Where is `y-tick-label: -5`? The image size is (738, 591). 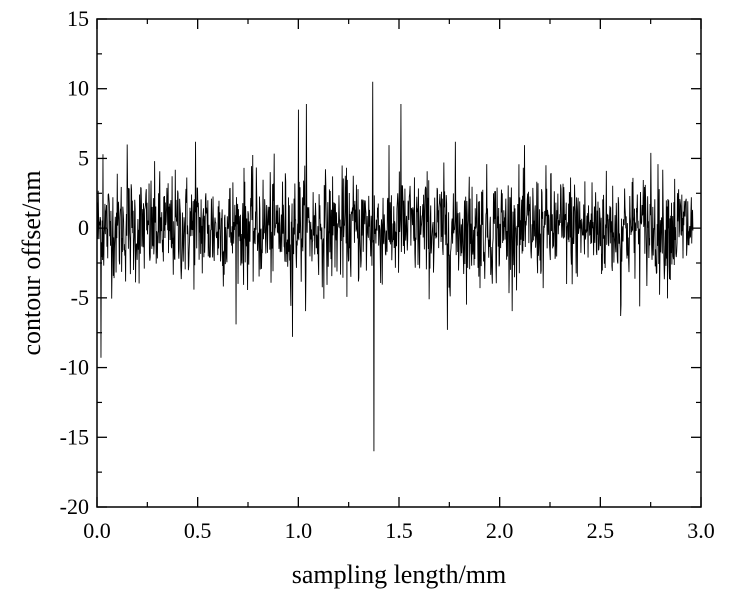 y-tick-label: -5 is located at coordinates (80, 297).